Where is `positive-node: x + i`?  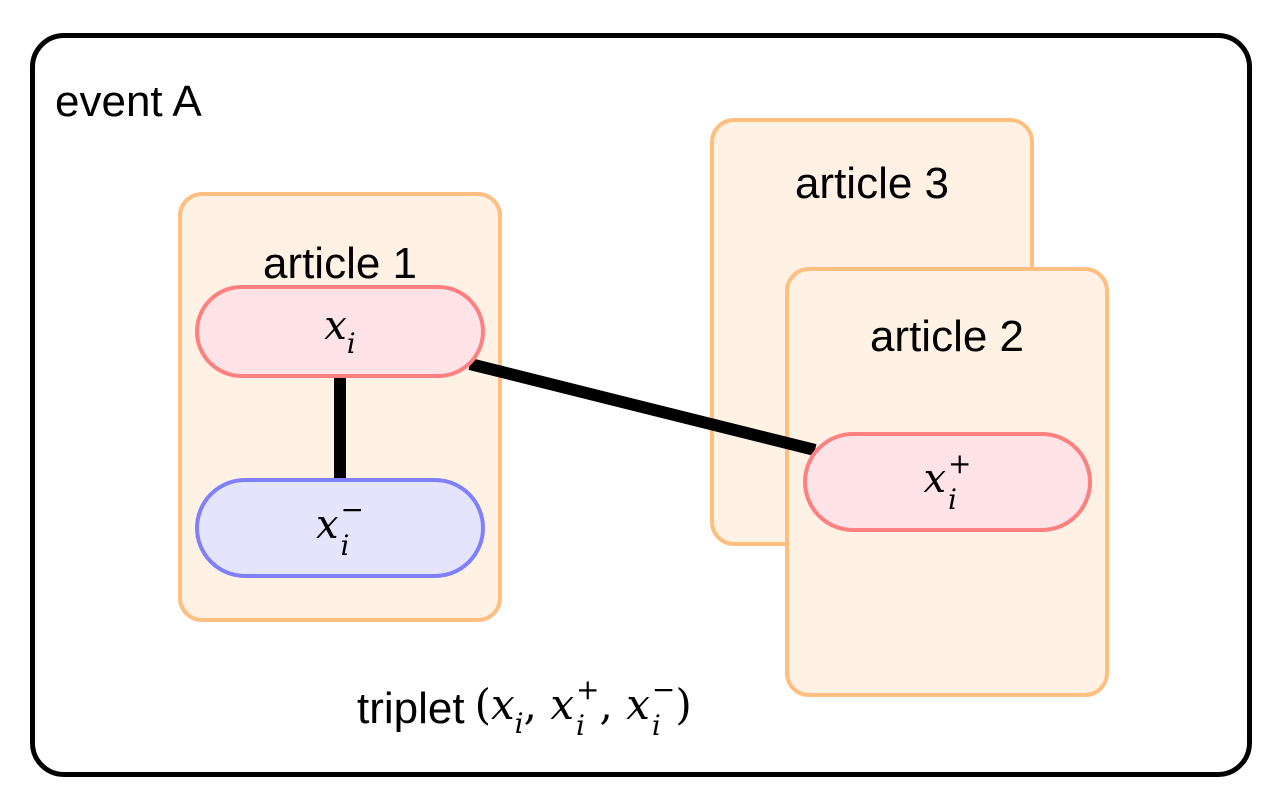 positive-node: x + i is located at coordinates (947, 482).